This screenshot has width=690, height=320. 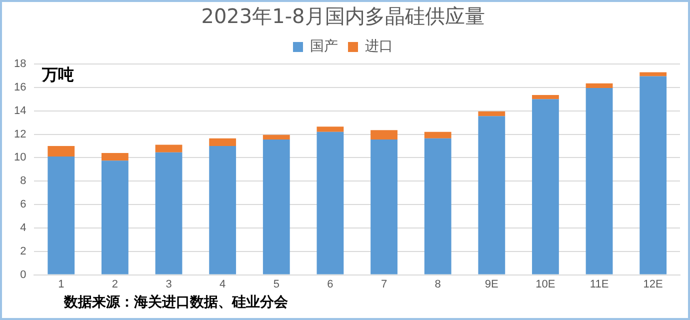 I want to click on y-tick-label: 6, so click(x=23, y=204).